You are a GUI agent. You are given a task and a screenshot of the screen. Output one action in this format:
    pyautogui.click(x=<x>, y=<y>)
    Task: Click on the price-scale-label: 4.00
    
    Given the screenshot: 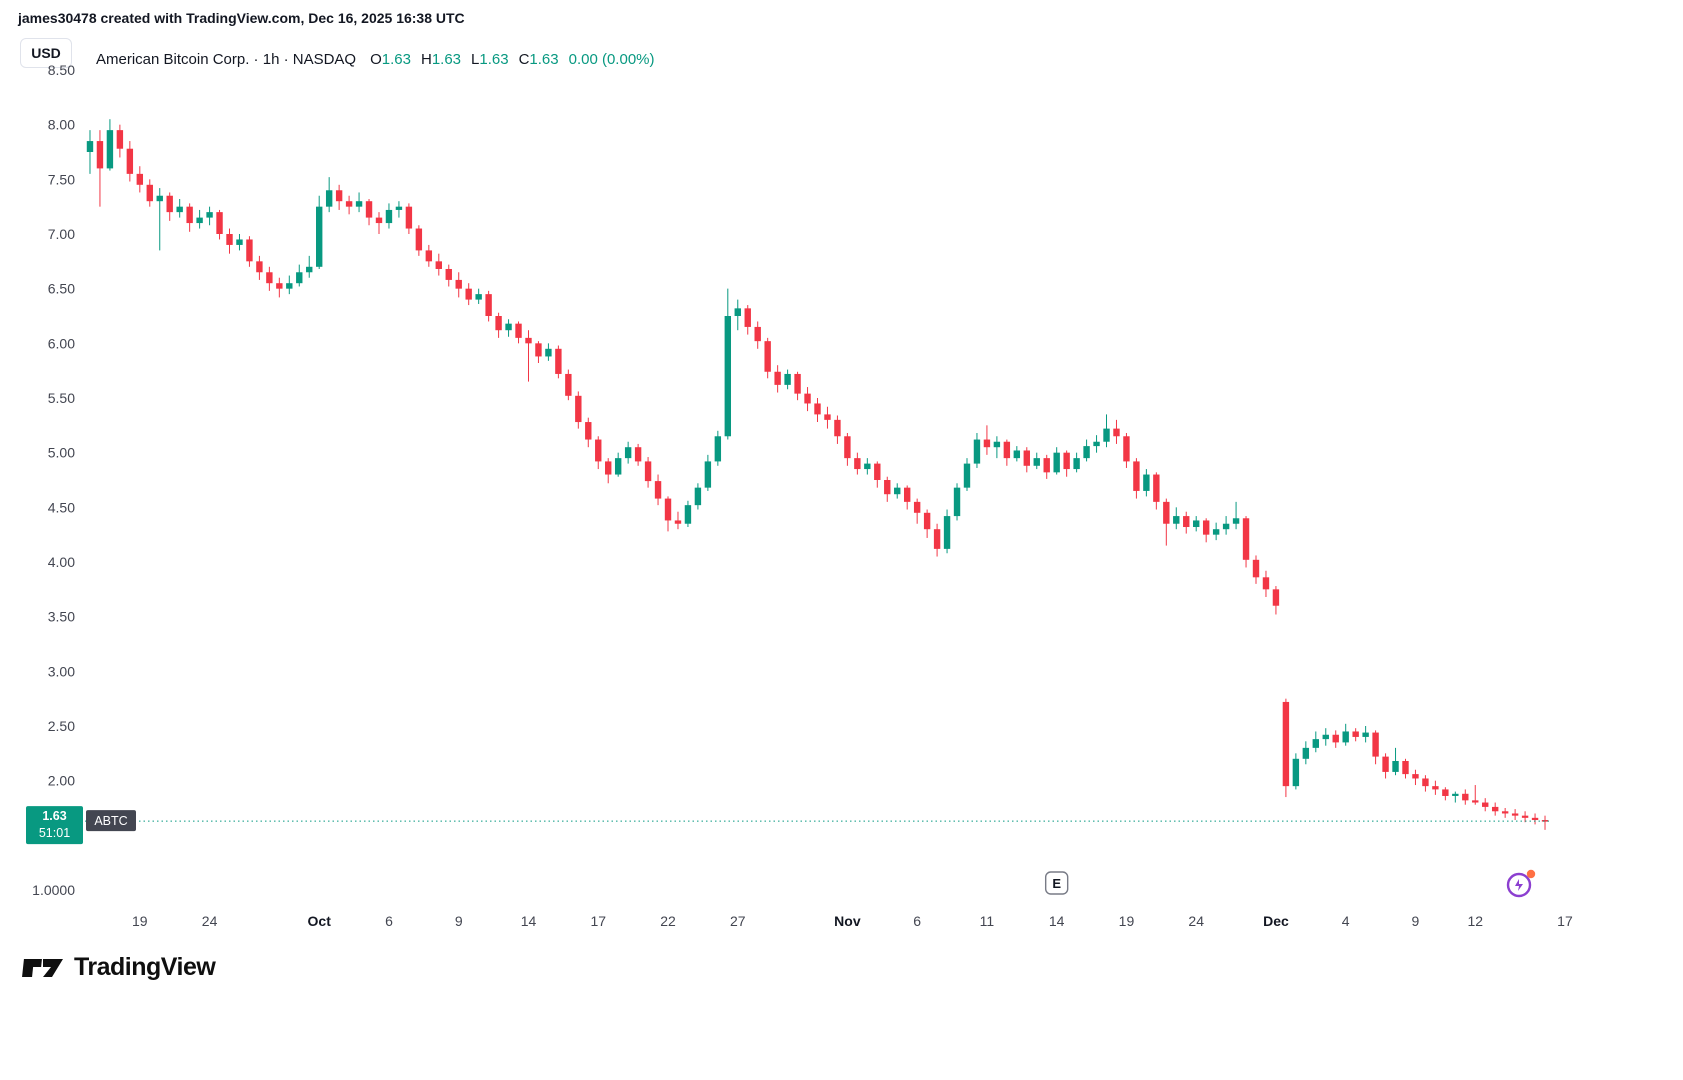 What is the action you would take?
    pyautogui.click(x=61, y=562)
    